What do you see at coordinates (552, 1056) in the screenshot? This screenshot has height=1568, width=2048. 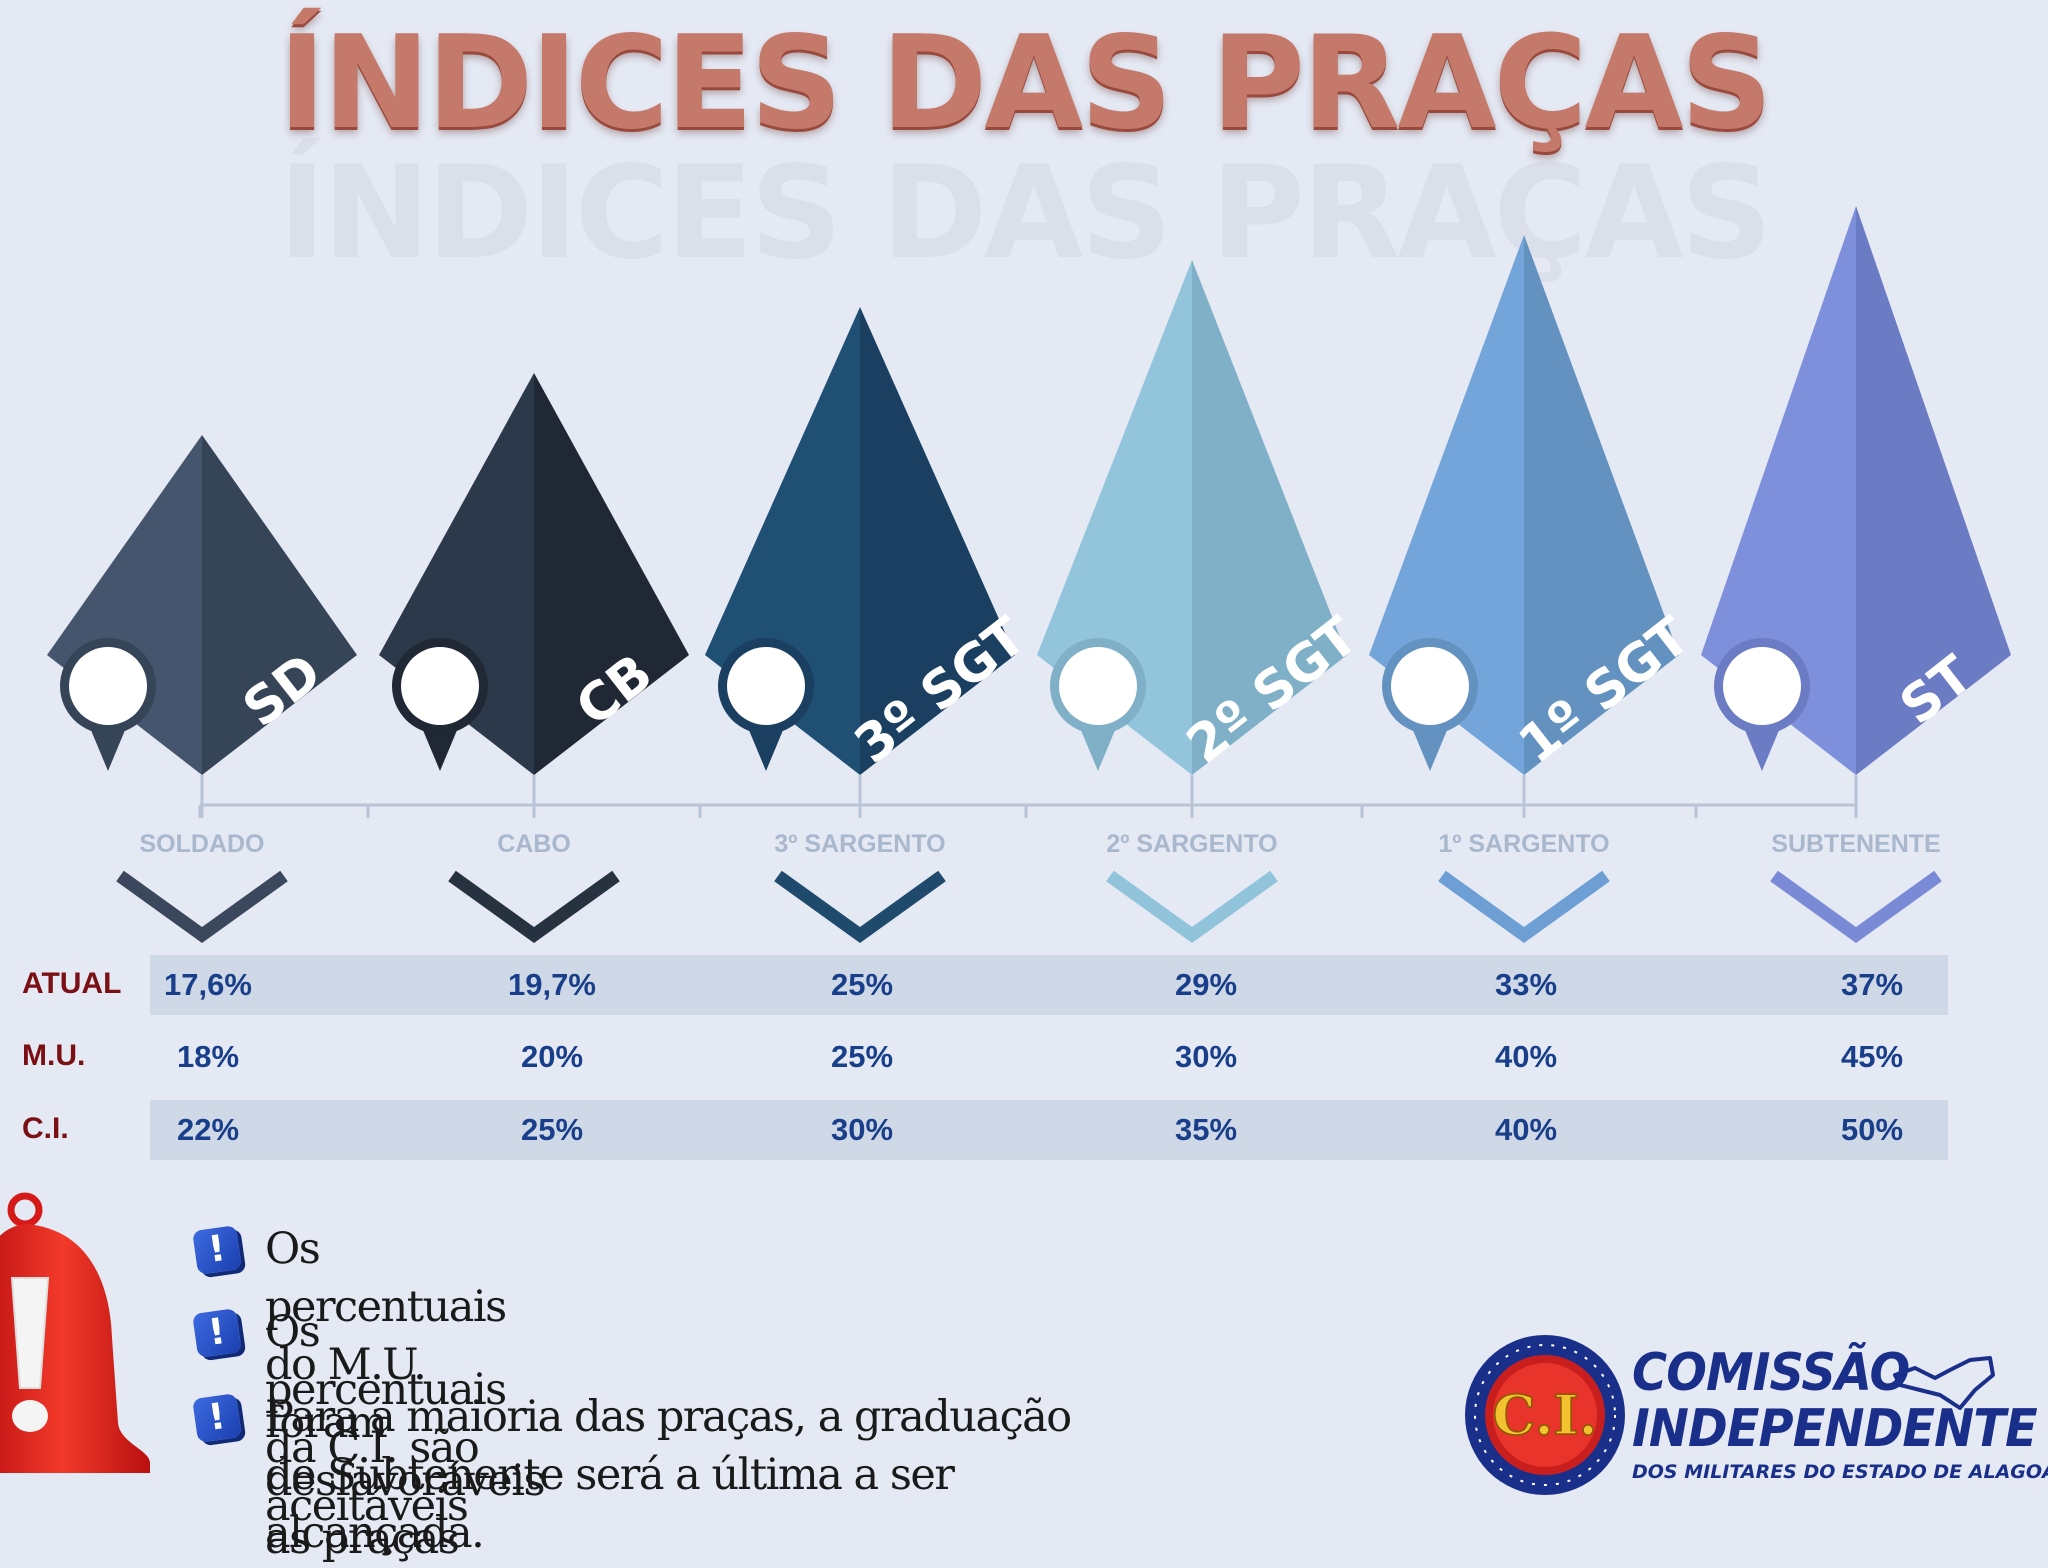 I see `table-cell: 20%` at bounding box center [552, 1056].